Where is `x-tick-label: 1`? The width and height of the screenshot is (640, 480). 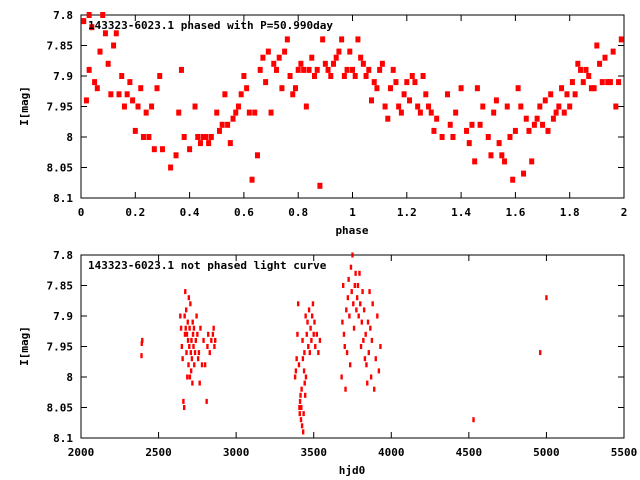
x-tick-label: 1 is located at coordinates (352, 212).